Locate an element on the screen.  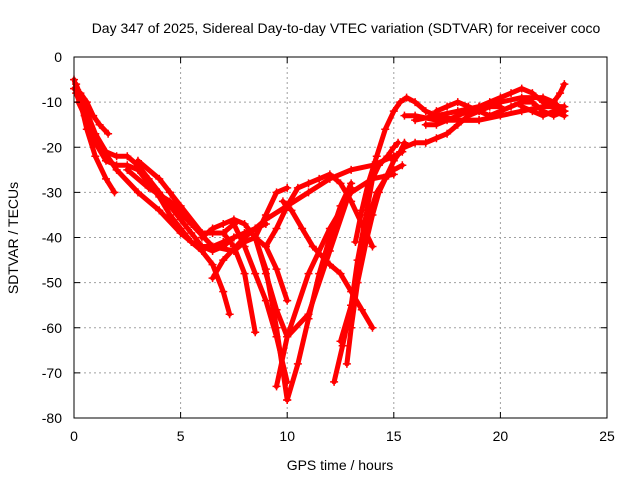
x-tick-label: 5 is located at coordinates (181, 436).